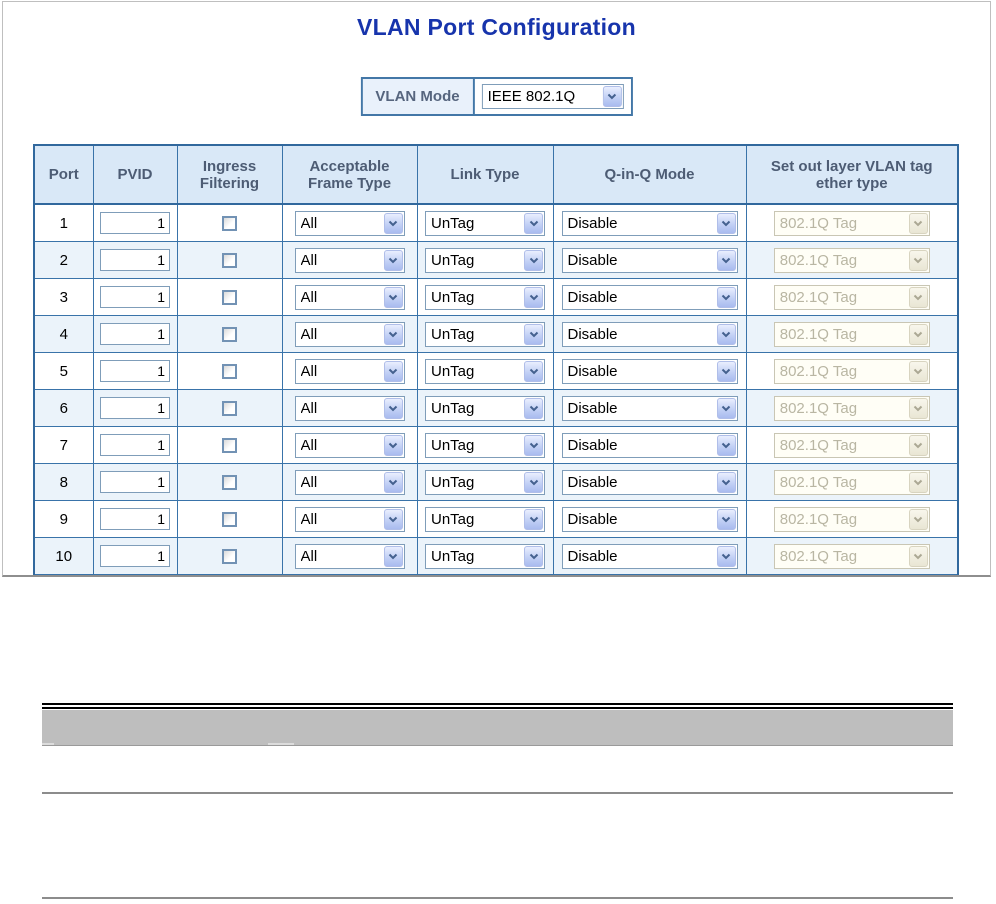 The width and height of the screenshot is (996, 904). Describe the element at coordinates (818, 223) in the screenshot. I see `ether-type-value: 802.1Q Tag` at that location.